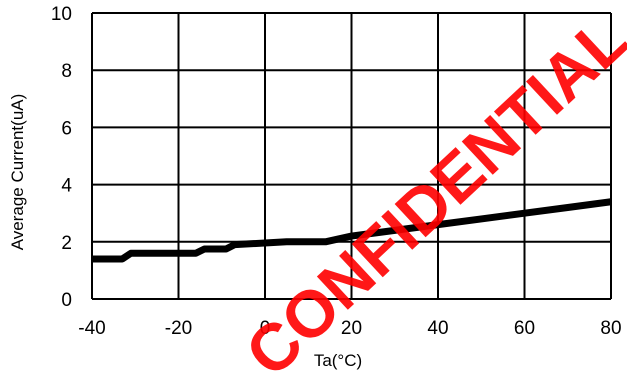 This screenshot has height=376, width=627. What do you see at coordinates (66, 71) in the screenshot?
I see `y-tick-label: 8` at bounding box center [66, 71].